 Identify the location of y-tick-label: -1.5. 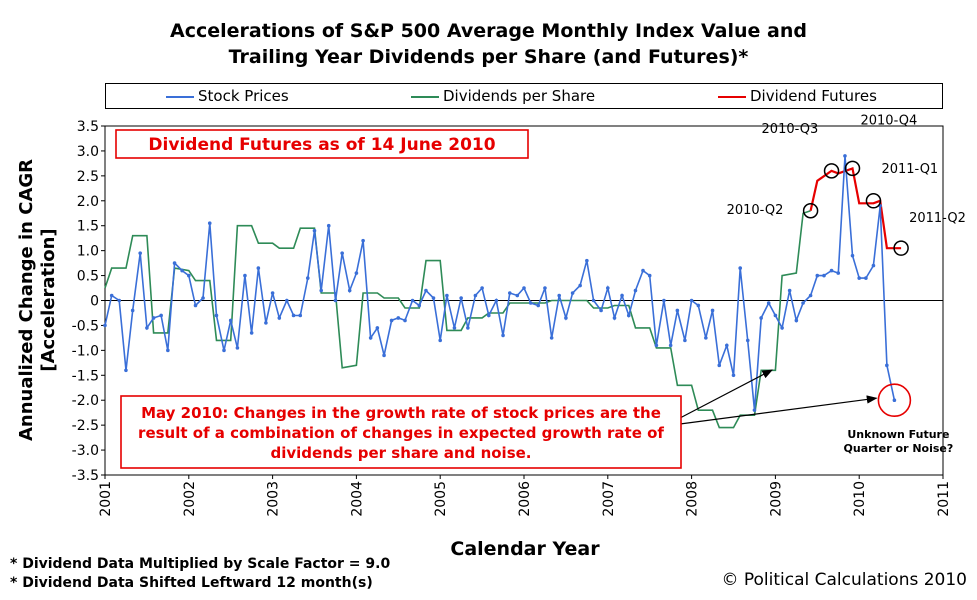
(85, 376).